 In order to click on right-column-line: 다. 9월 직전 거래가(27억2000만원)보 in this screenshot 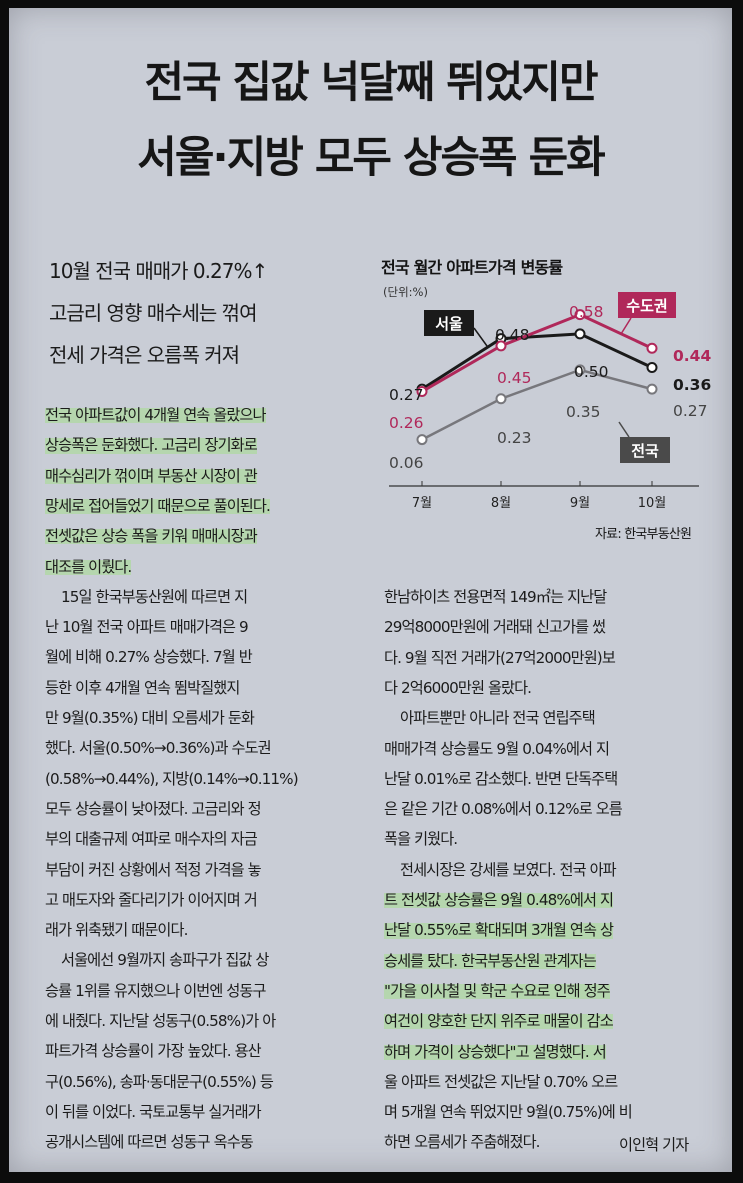, I will do `click(500, 657)`.